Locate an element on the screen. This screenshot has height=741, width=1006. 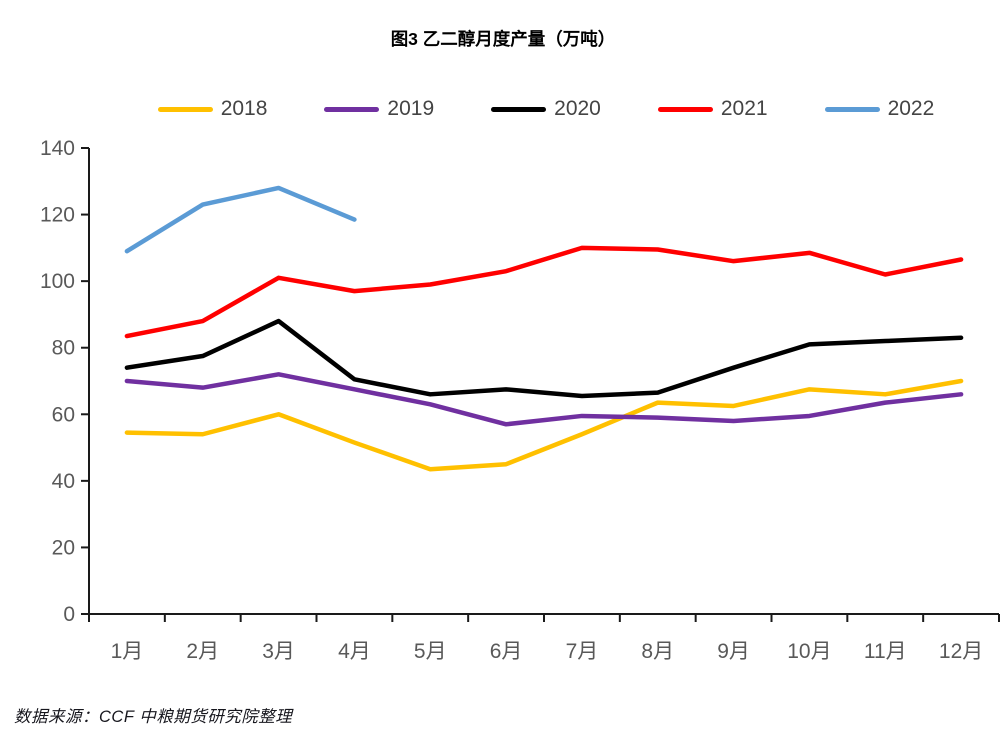
x-tick-label: 5月 is located at coordinates (430, 651).